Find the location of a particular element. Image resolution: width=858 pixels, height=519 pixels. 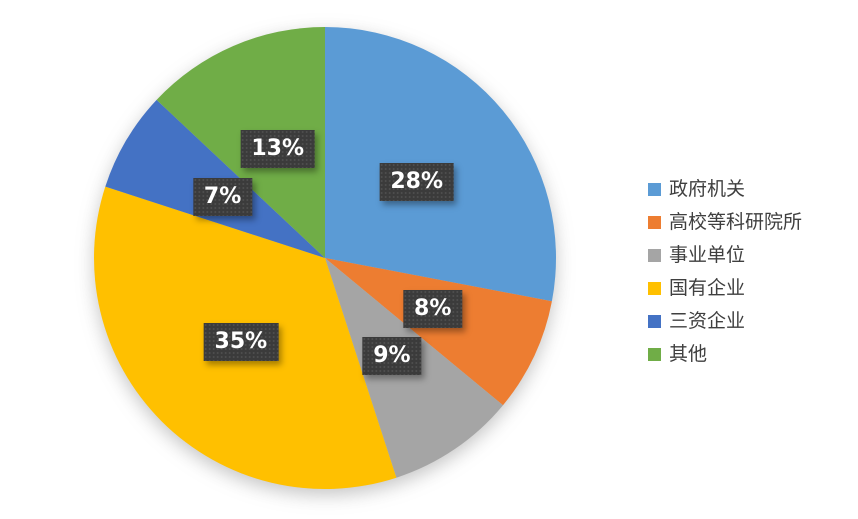

legend-item-1: 高校等科研院所 is located at coordinates (725, 222).